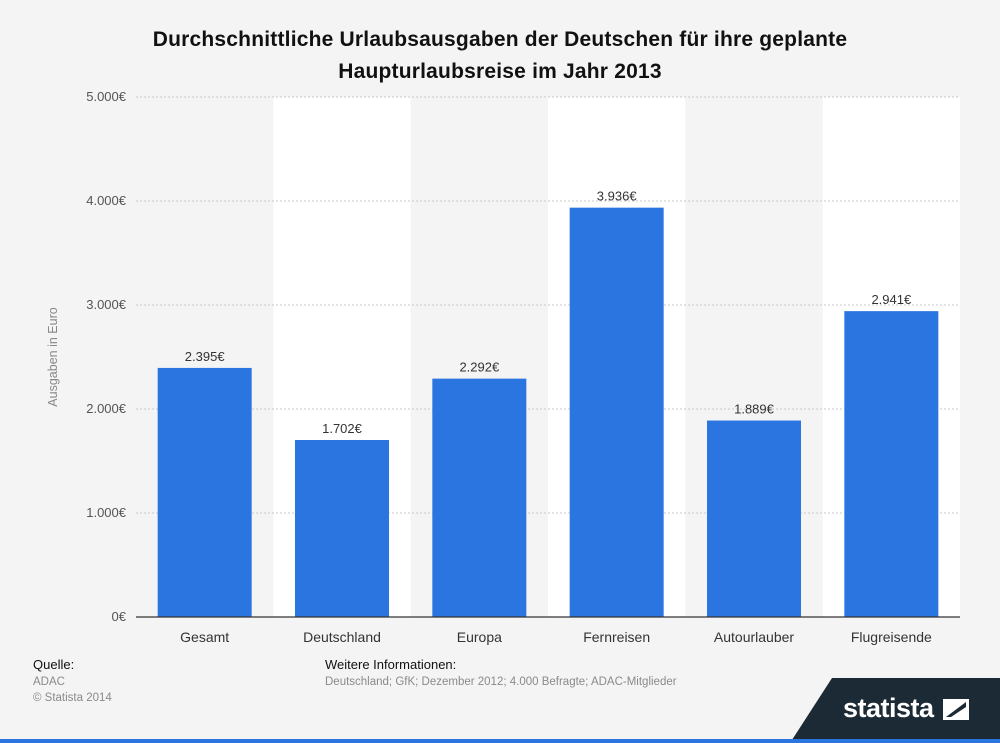  I want to click on info-heading: Weitere Informationen:, so click(391, 664).